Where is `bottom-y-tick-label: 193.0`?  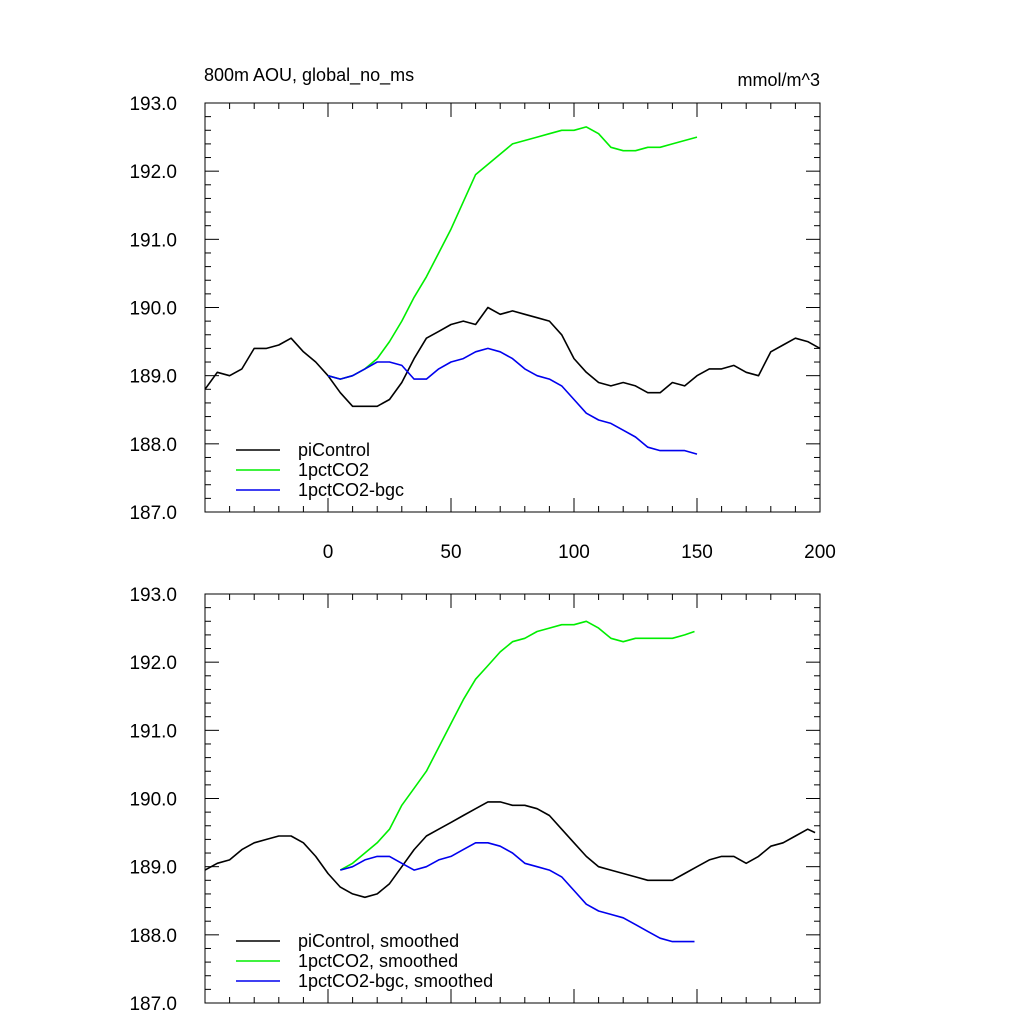 bottom-y-tick-label: 193.0 is located at coordinates (153, 595).